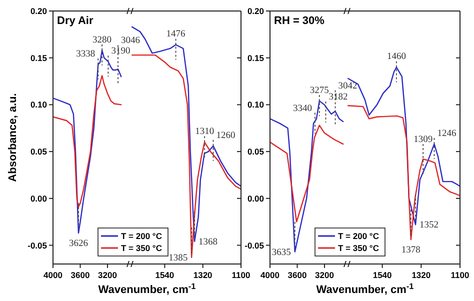 The image size is (474, 301). What do you see at coordinates (102, 40) in the screenshot?
I see `annotation: 3280` at bounding box center [102, 40].